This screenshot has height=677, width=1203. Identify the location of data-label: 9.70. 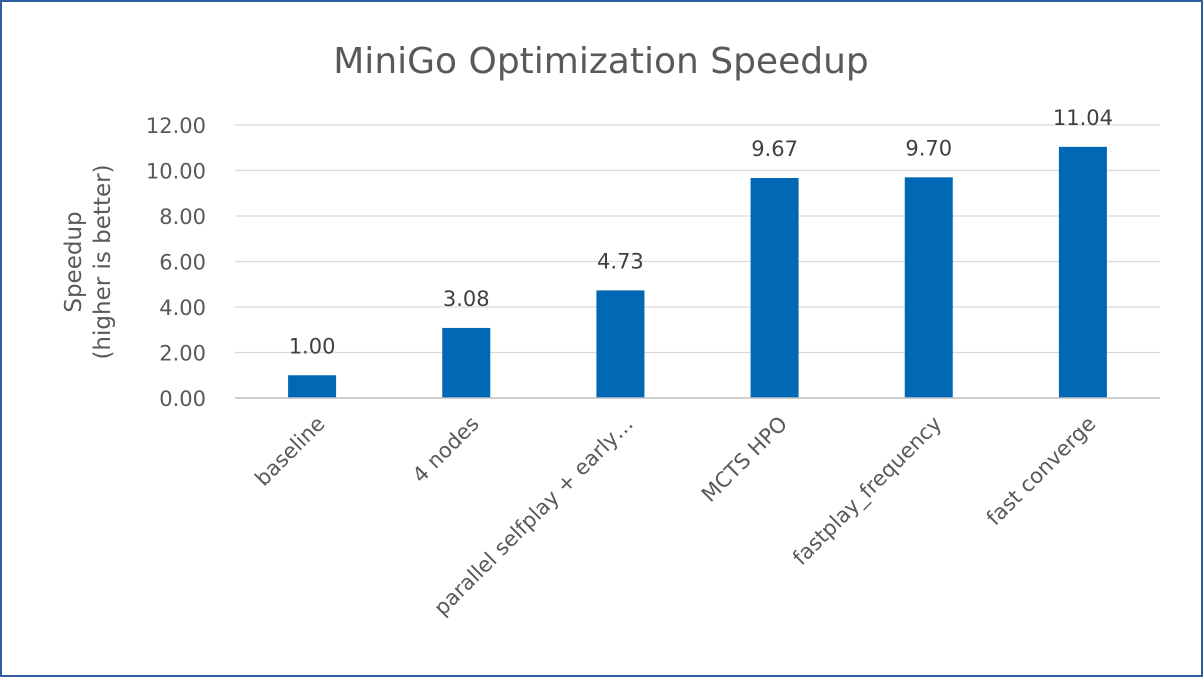
(928, 148).